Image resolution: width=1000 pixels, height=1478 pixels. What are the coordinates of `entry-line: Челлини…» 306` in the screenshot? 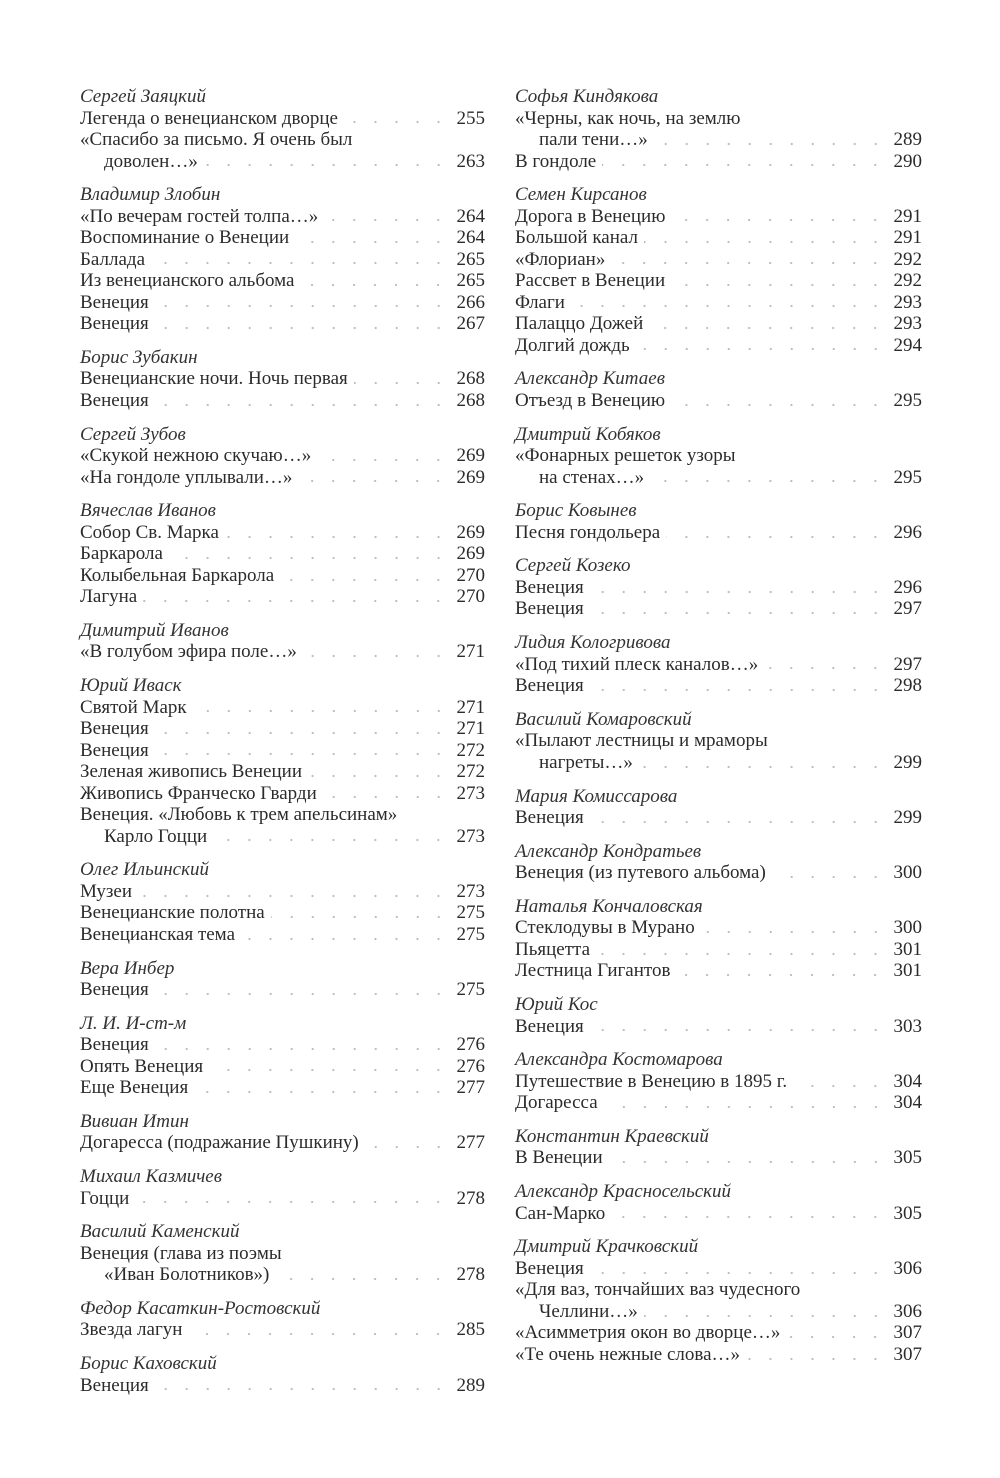 It's located at (718, 1312).